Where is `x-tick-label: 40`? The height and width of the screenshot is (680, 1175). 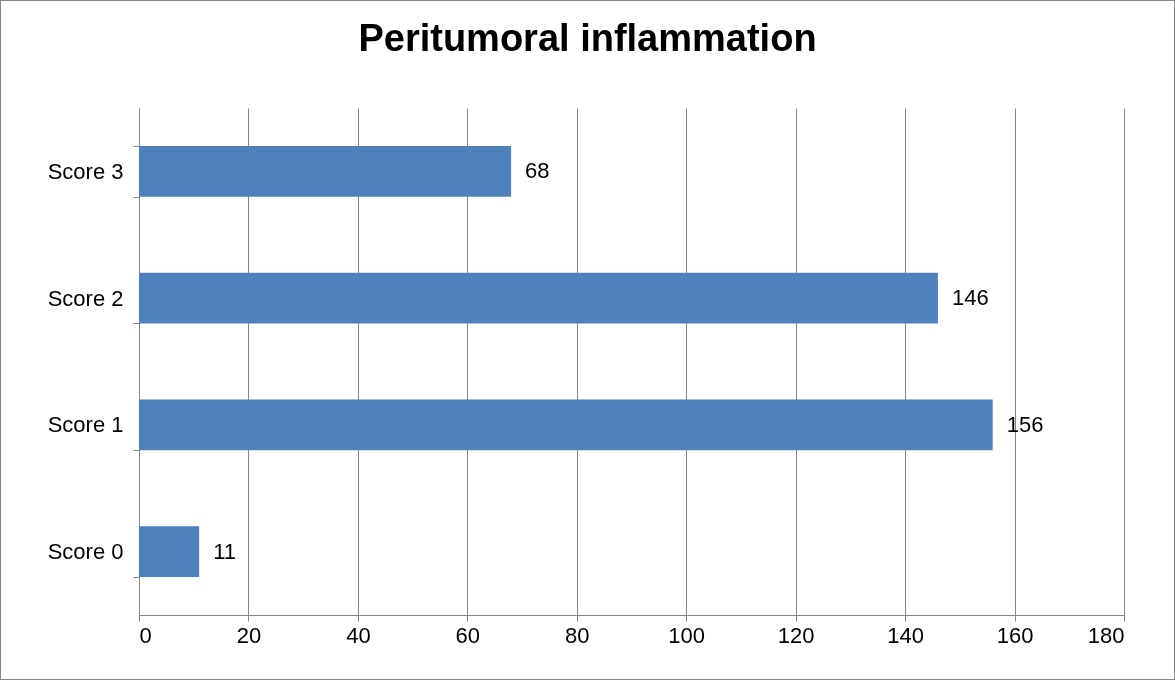 x-tick-label: 40 is located at coordinates (358, 635).